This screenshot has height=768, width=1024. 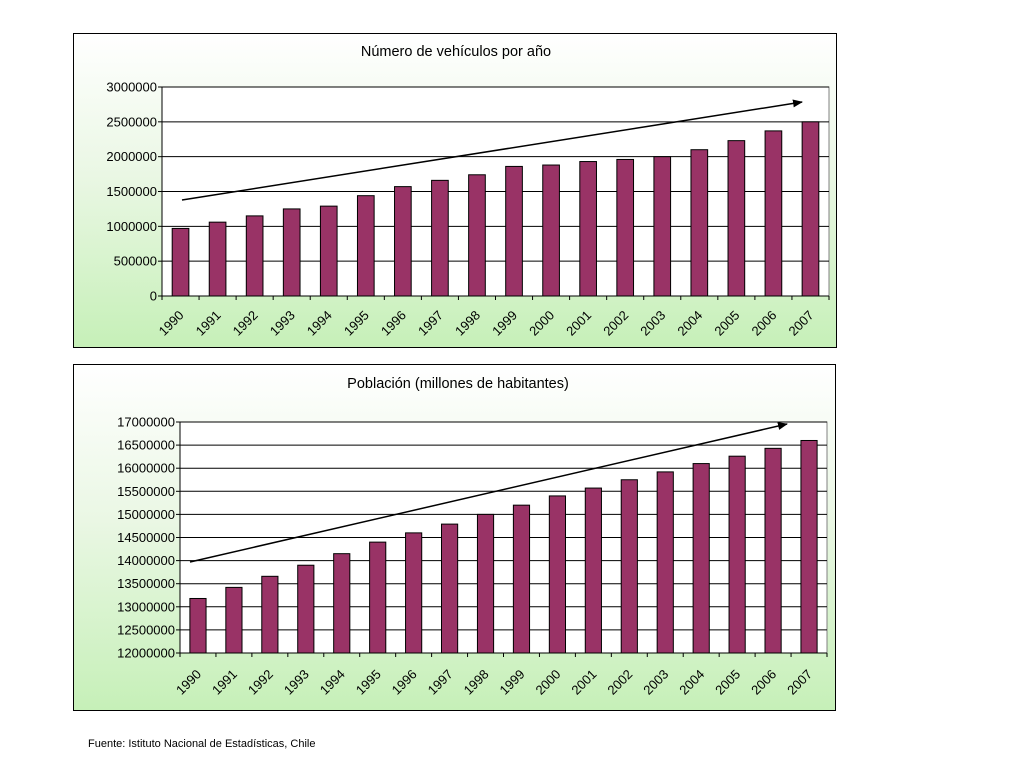 What do you see at coordinates (146, 583) in the screenshot?
I see `y-tick-label: 13500000` at bounding box center [146, 583].